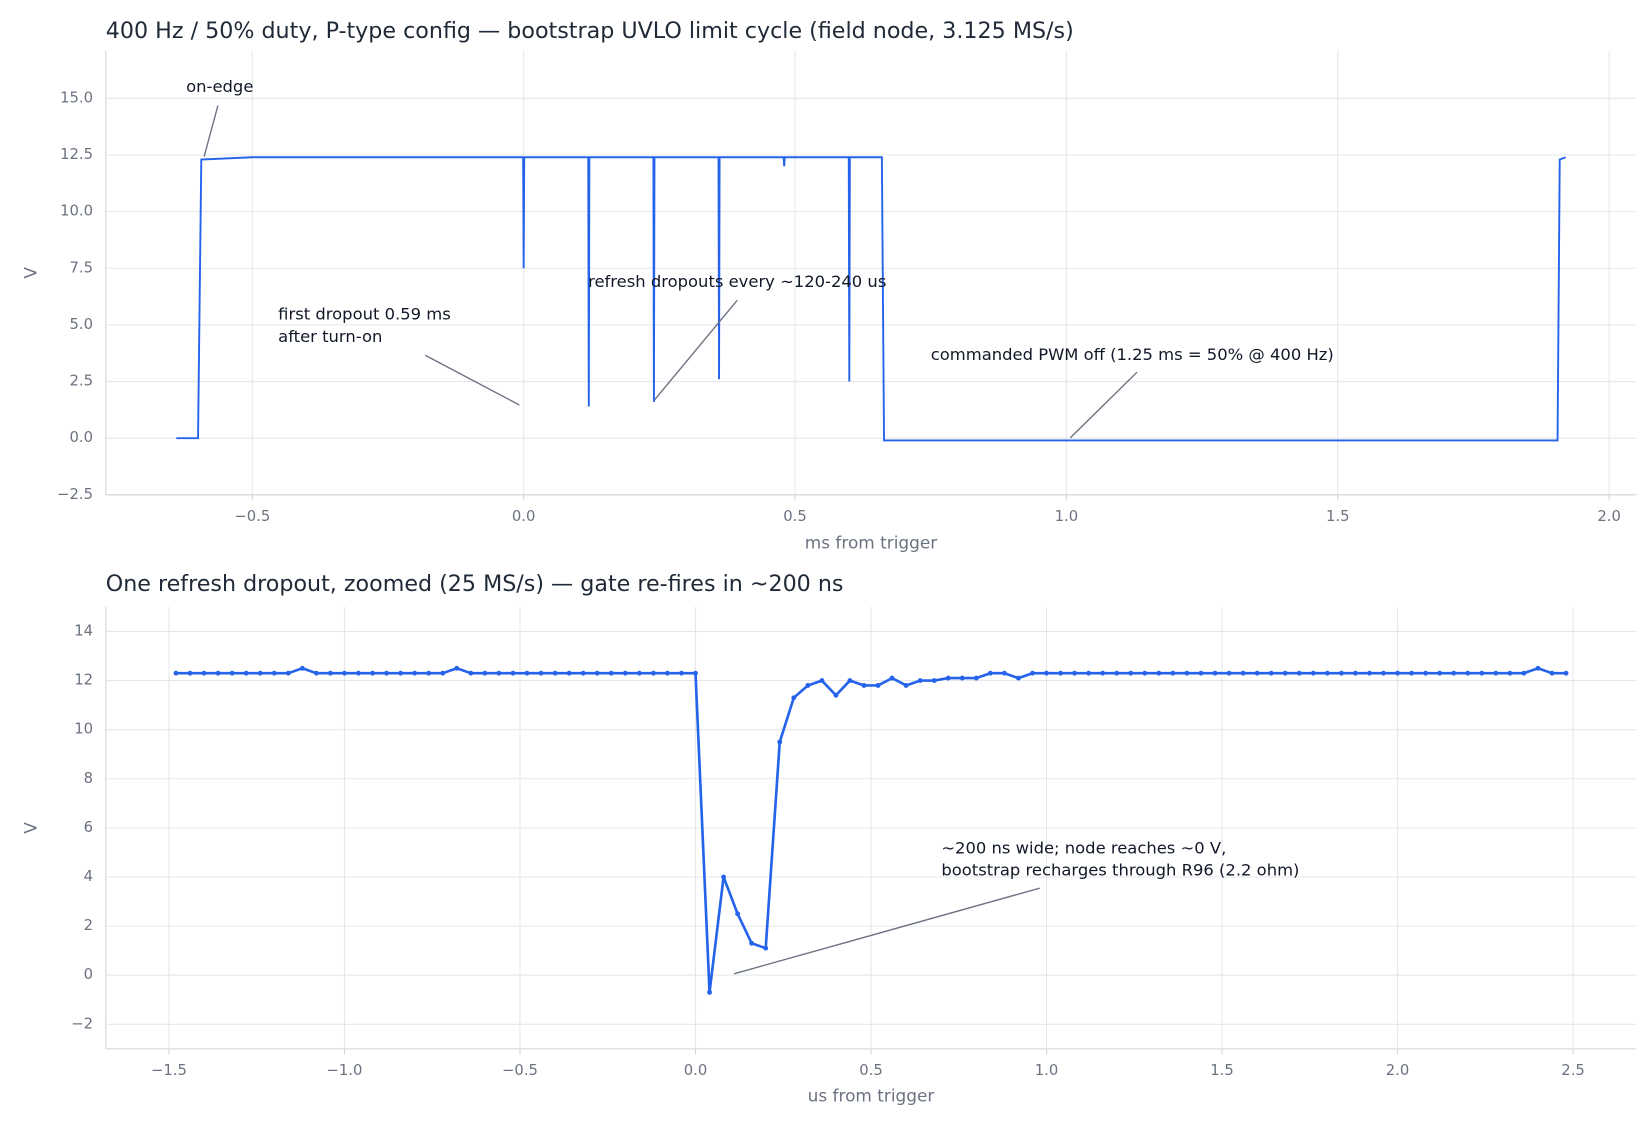 The image size is (1650, 1125). What do you see at coordinates (1083, 848) in the screenshot?
I see `annotation: ~200 ns wide; node reaches ~0 V,` at bounding box center [1083, 848].